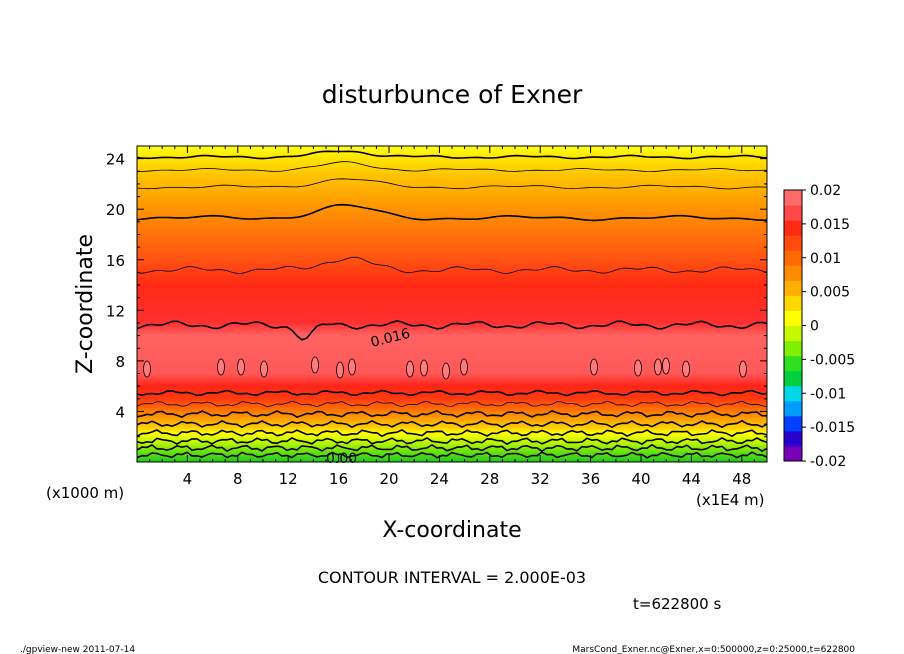 This screenshot has height=654, width=904. I want to click on colorbar-tick-label: -0.005, so click(832, 360).